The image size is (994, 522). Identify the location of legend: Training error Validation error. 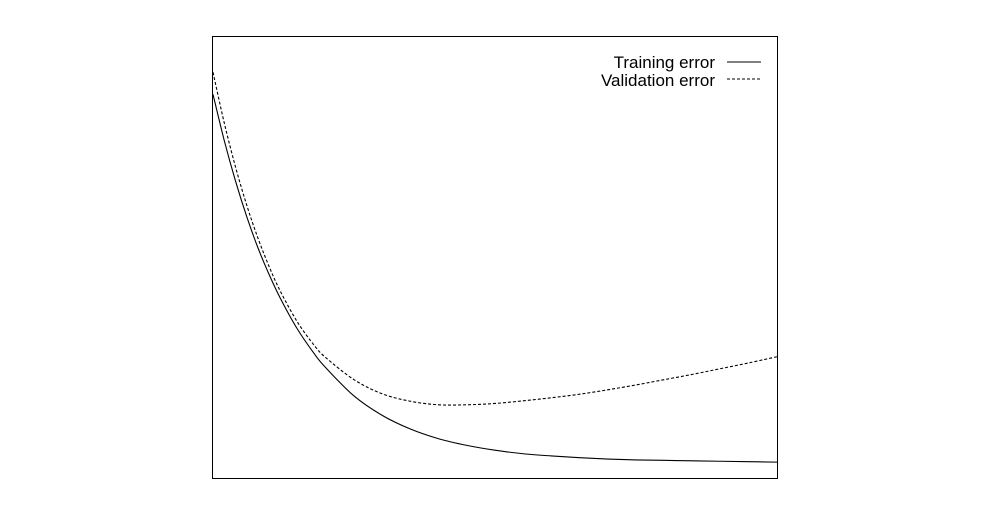
(681, 71).